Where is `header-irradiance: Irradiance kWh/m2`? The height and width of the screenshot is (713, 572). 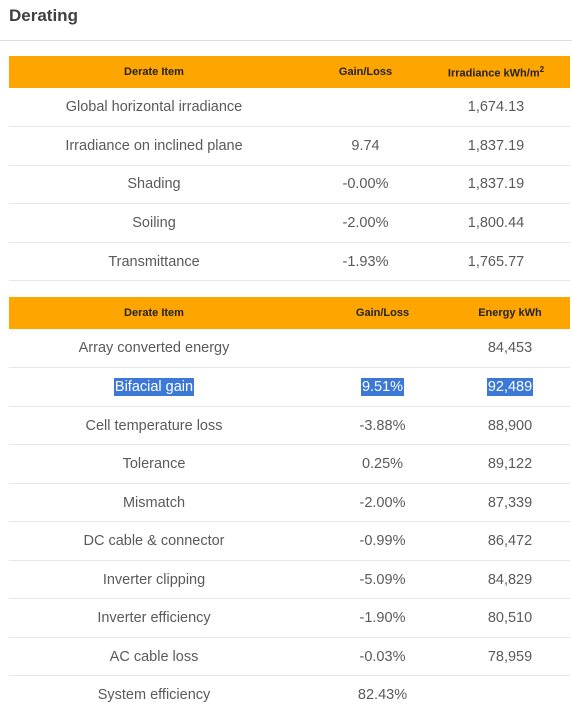 header-irradiance: Irradiance kWh/m2 is located at coordinates (496, 72).